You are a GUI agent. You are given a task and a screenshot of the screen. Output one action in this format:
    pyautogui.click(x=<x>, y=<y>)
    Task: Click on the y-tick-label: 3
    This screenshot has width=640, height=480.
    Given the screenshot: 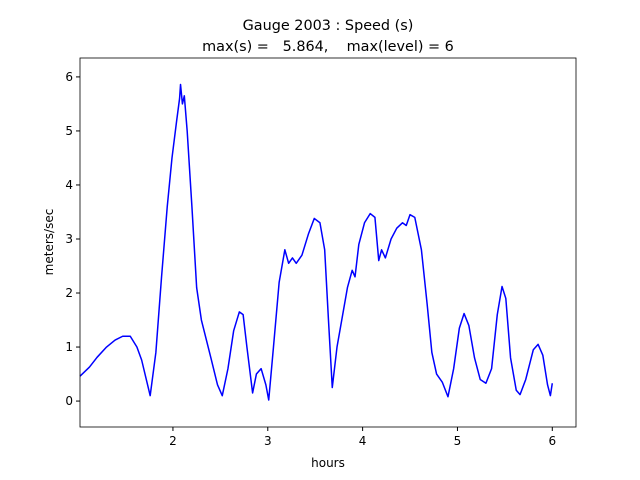 What is the action you would take?
    pyautogui.click(x=69, y=239)
    